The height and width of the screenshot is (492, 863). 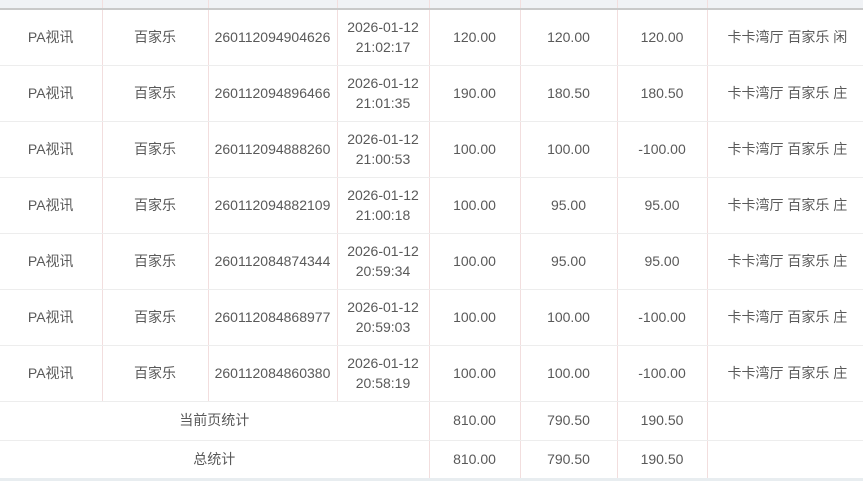 What do you see at coordinates (475, 93) in the screenshot?
I see `cell-bet-amount: 190.00` at bounding box center [475, 93].